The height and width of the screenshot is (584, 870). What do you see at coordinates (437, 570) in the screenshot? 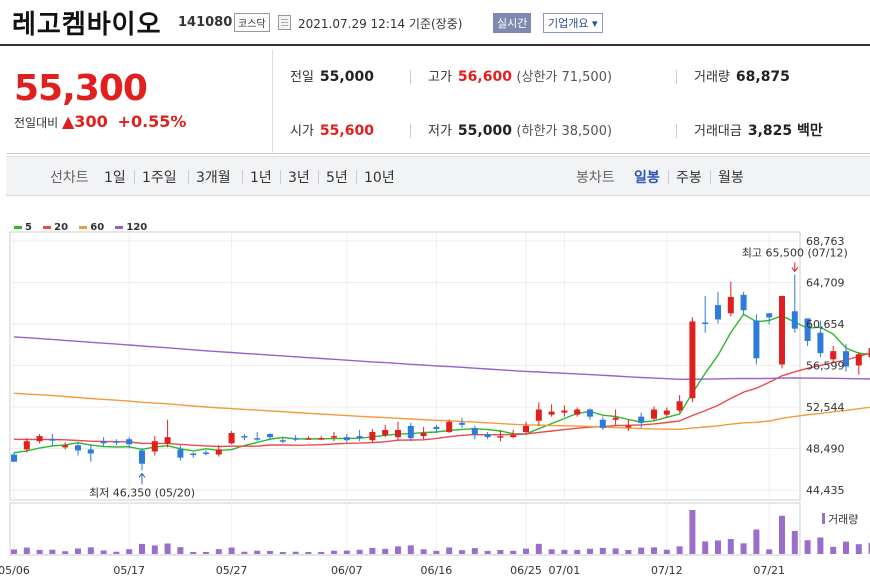
I see `x-tick-label: 06/16` at bounding box center [437, 570].